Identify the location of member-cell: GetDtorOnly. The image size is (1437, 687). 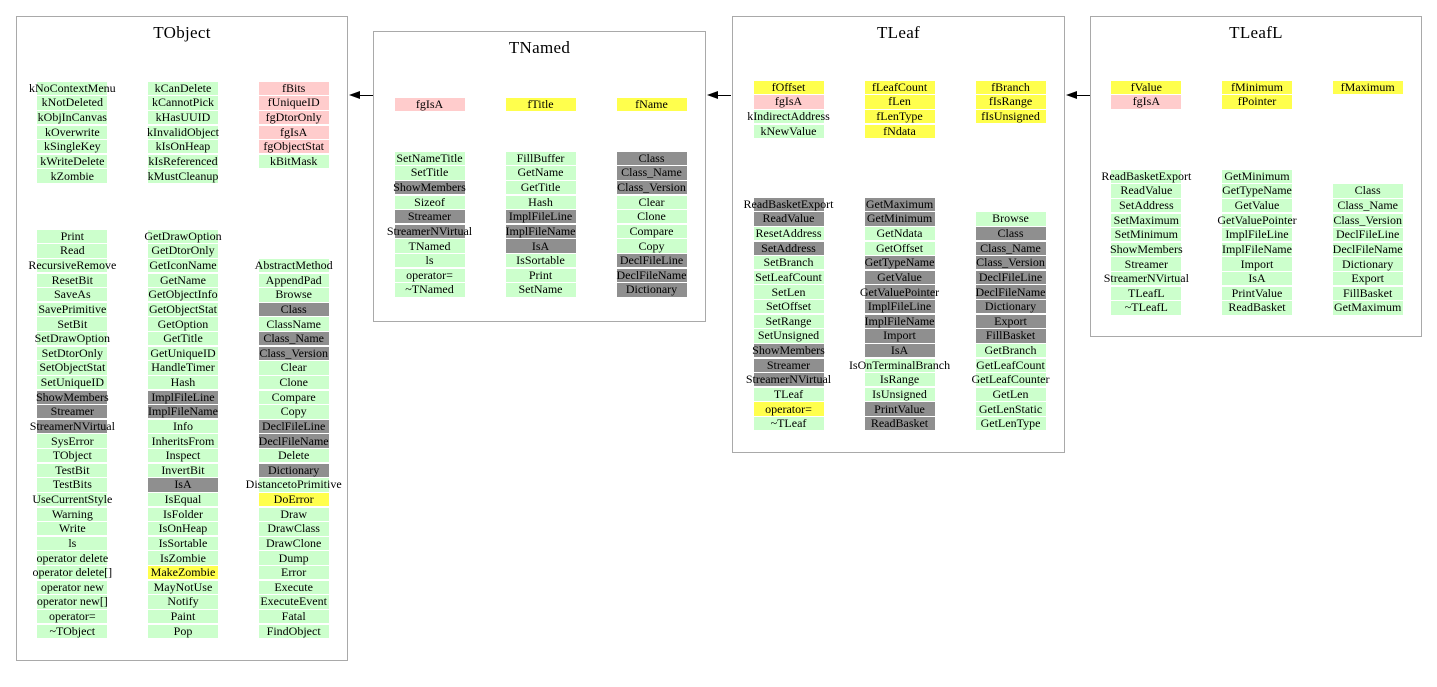
(182, 251).